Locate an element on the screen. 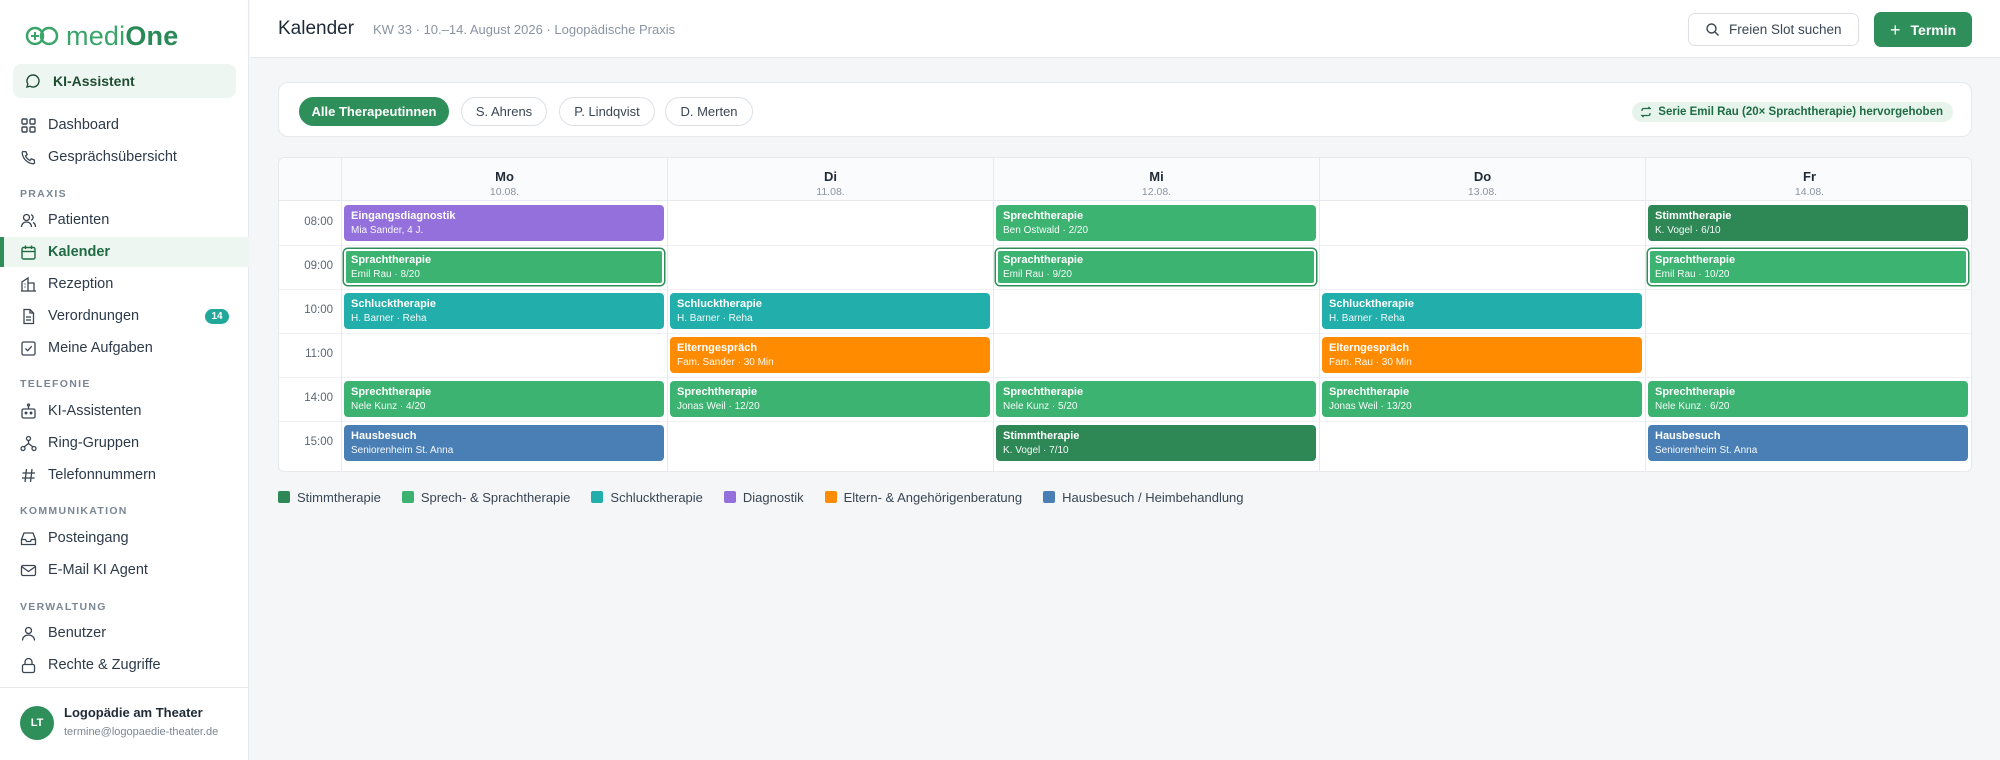  sidebar-item-dashboard: Dashboard is located at coordinates (124, 125).